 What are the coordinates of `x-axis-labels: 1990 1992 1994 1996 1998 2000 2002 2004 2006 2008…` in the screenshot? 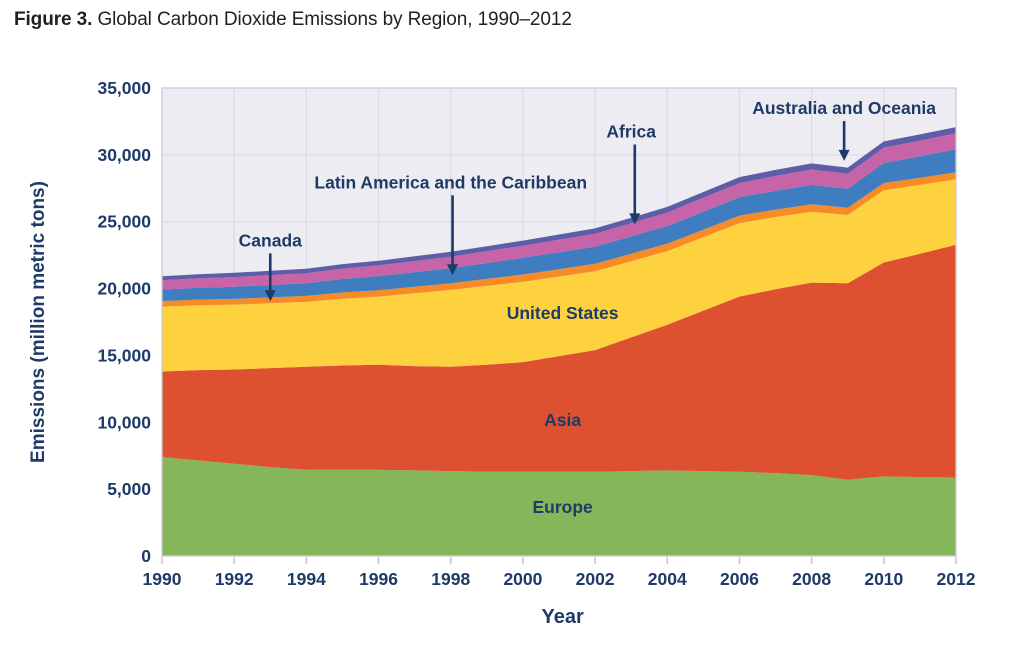 It's located at (559, 579).